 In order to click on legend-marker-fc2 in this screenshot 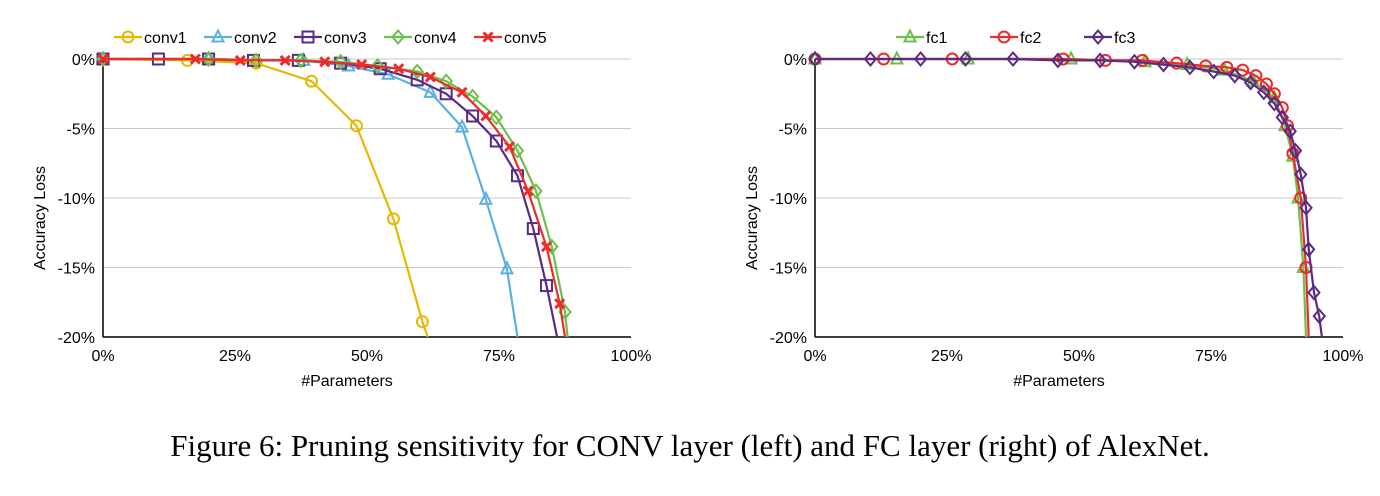, I will do `click(1004, 37)`.